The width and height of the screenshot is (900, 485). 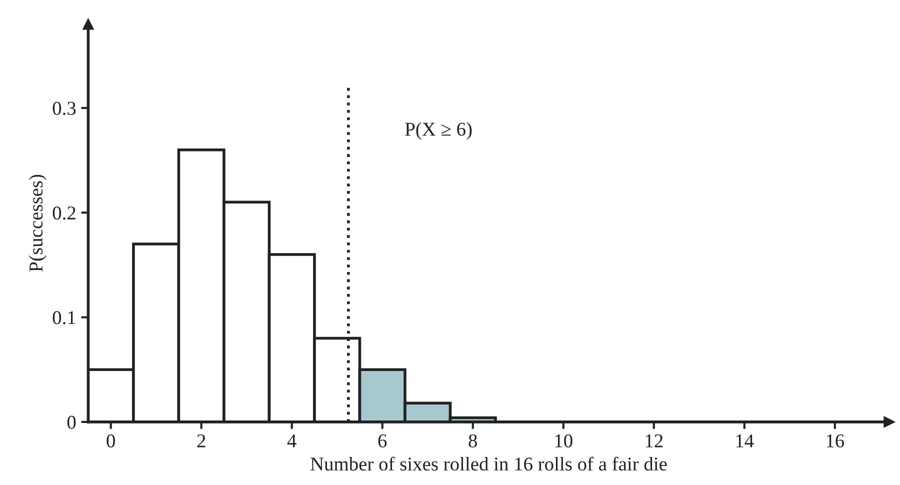 What do you see at coordinates (654, 441) in the screenshot?
I see `x-tick-label: 12` at bounding box center [654, 441].